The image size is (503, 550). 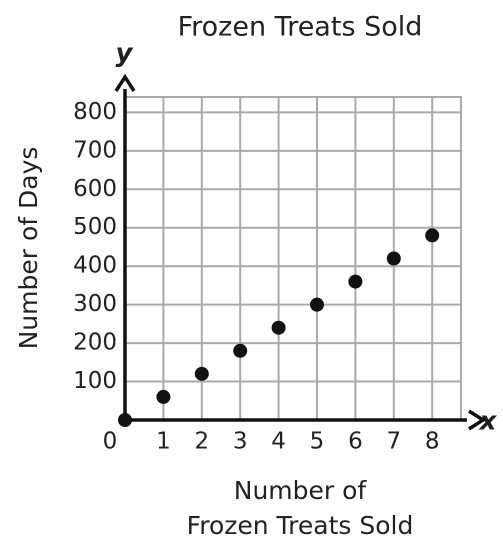 What do you see at coordinates (240, 442) in the screenshot?
I see `x-tick-label: 3` at bounding box center [240, 442].